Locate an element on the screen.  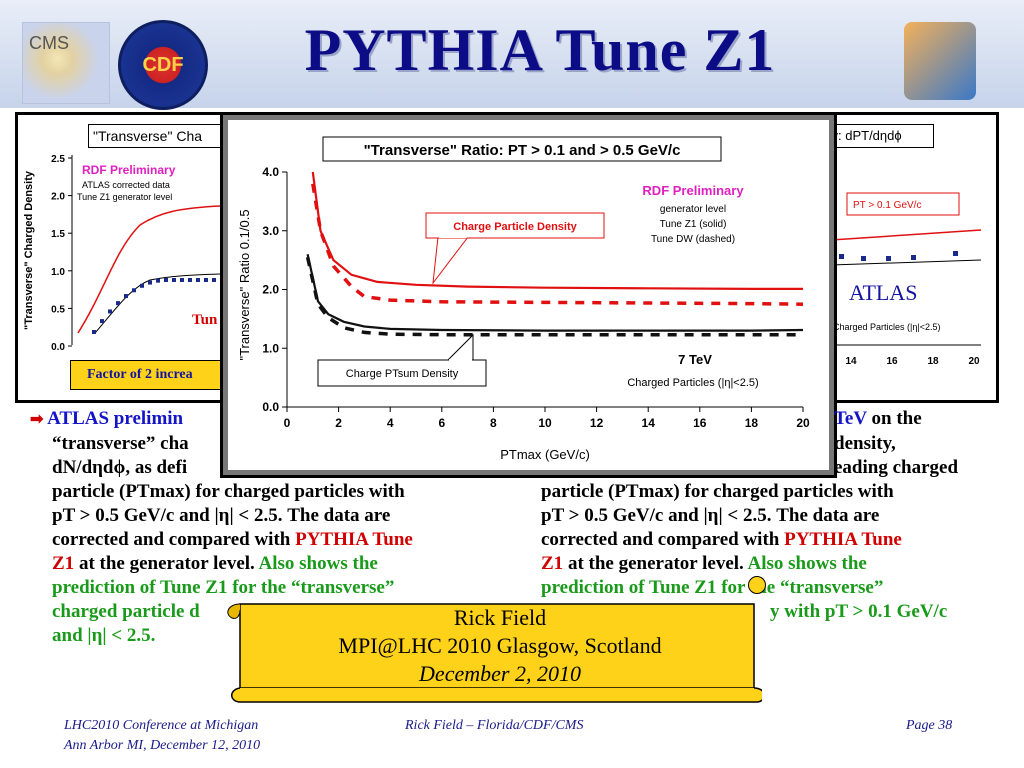
text-left-l6: corrected and compared with PYTHIA Tune is located at coordinates (232, 540).